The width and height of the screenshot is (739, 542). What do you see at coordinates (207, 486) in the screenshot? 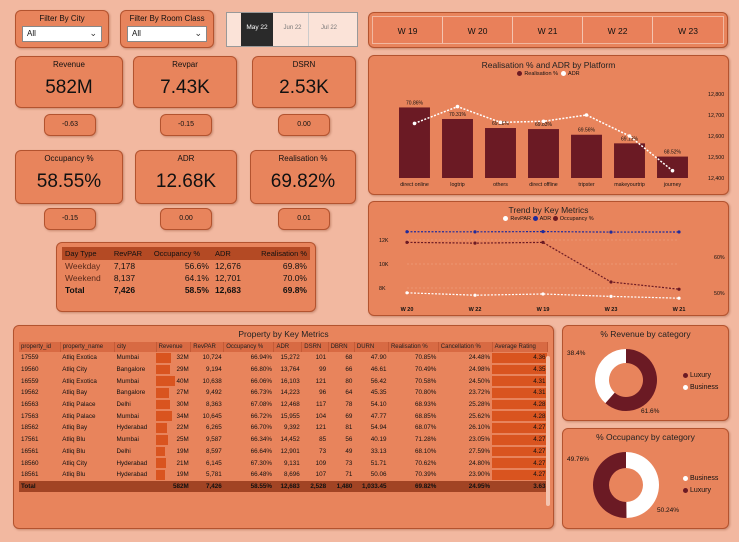
I see `table-cell: 7,426` at bounding box center [207, 486].